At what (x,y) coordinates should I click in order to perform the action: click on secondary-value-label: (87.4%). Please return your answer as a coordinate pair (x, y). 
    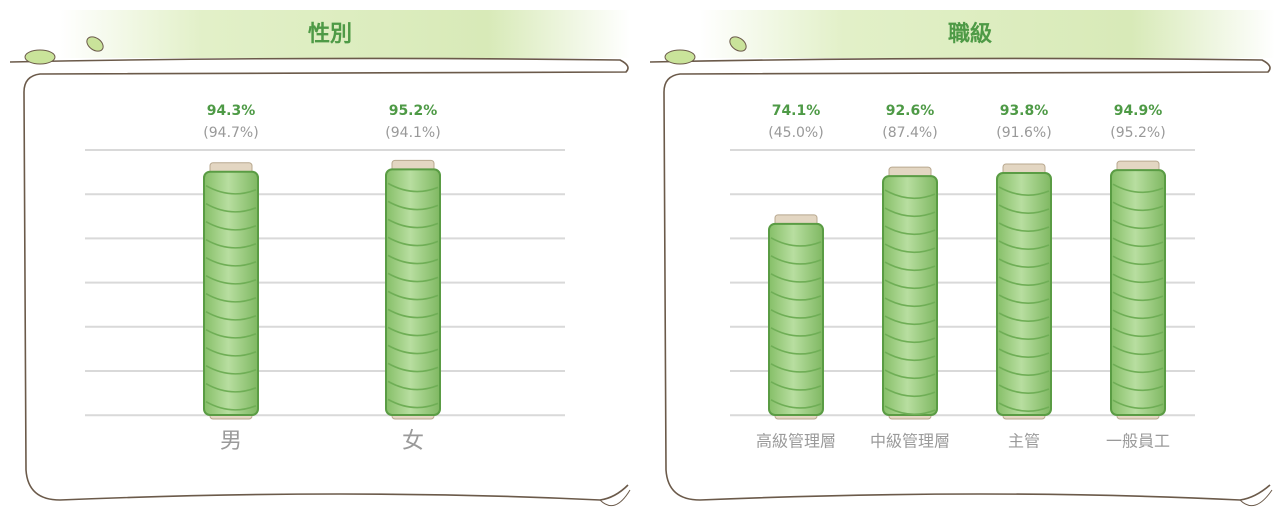
    Looking at the image, I should click on (909, 133).